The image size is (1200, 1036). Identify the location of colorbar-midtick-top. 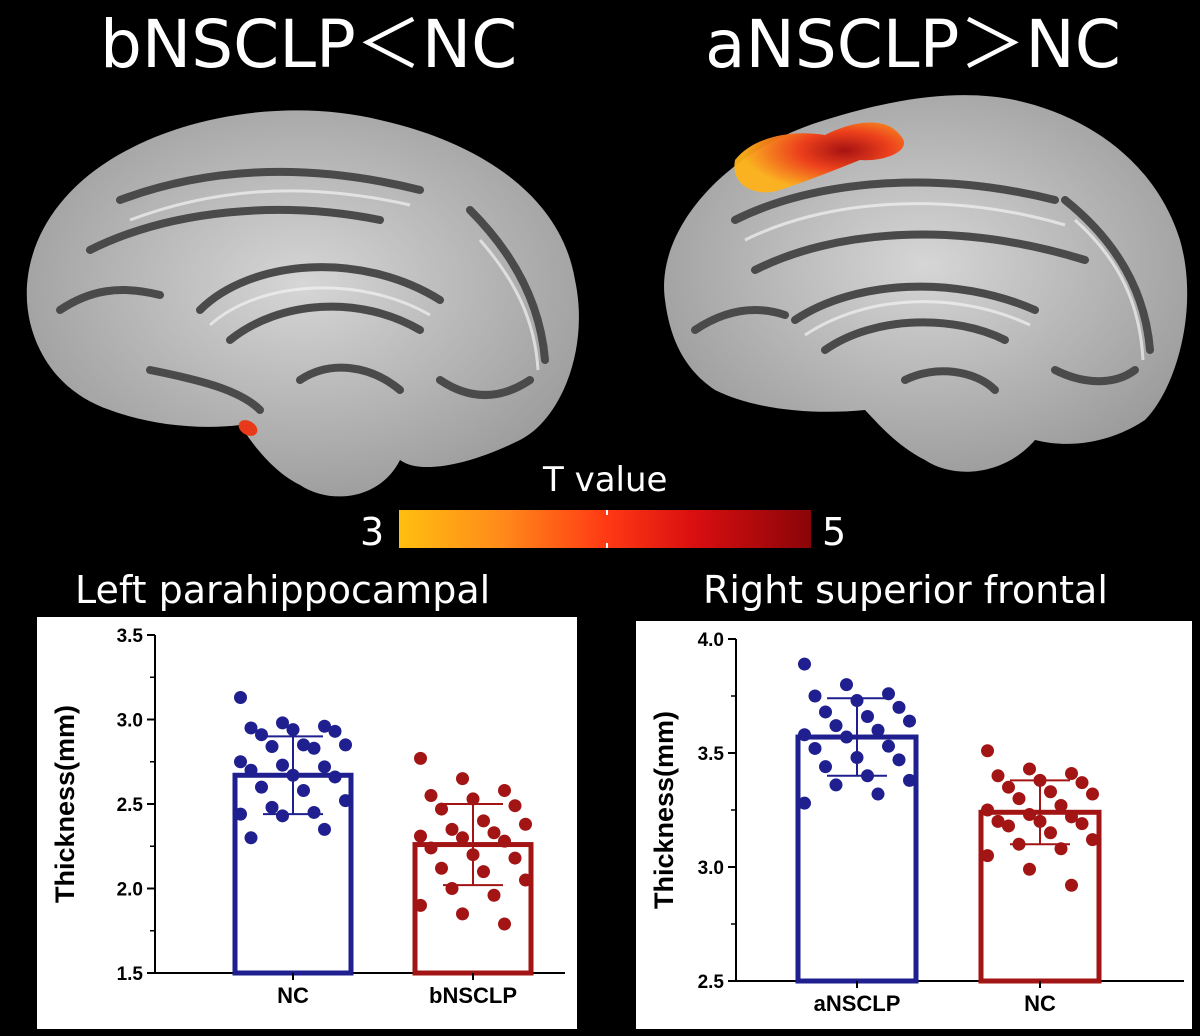
(607, 512).